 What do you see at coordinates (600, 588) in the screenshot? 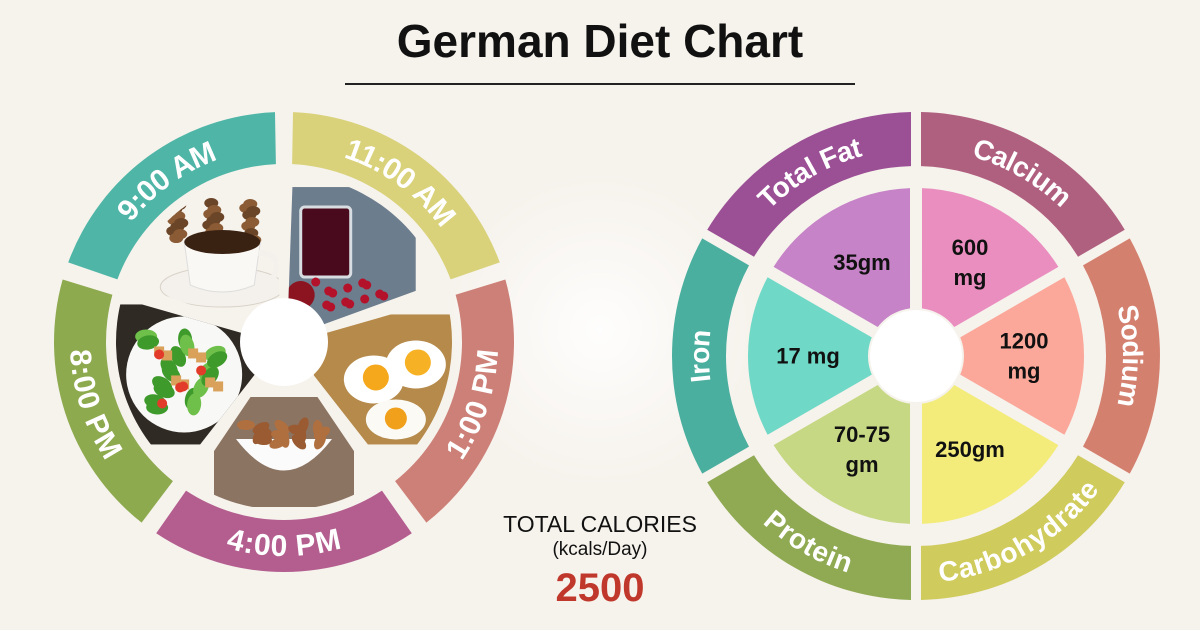
I see `calories-value: 2500` at bounding box center [600, 588].